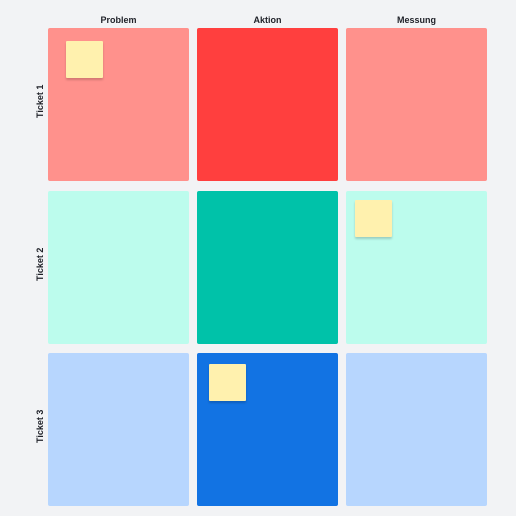 Image resolution: width=516 pixels, height=516 pixels. I want to click on cell-ticket-2-problem, so click(118, 267).